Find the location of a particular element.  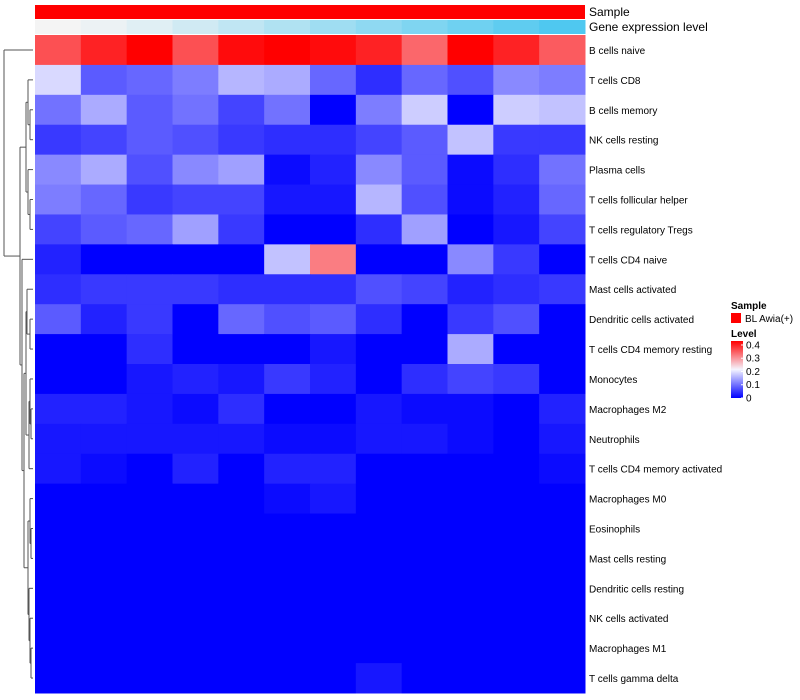

row-label: T cells CD4 naive is located at coordinates (628, 260).